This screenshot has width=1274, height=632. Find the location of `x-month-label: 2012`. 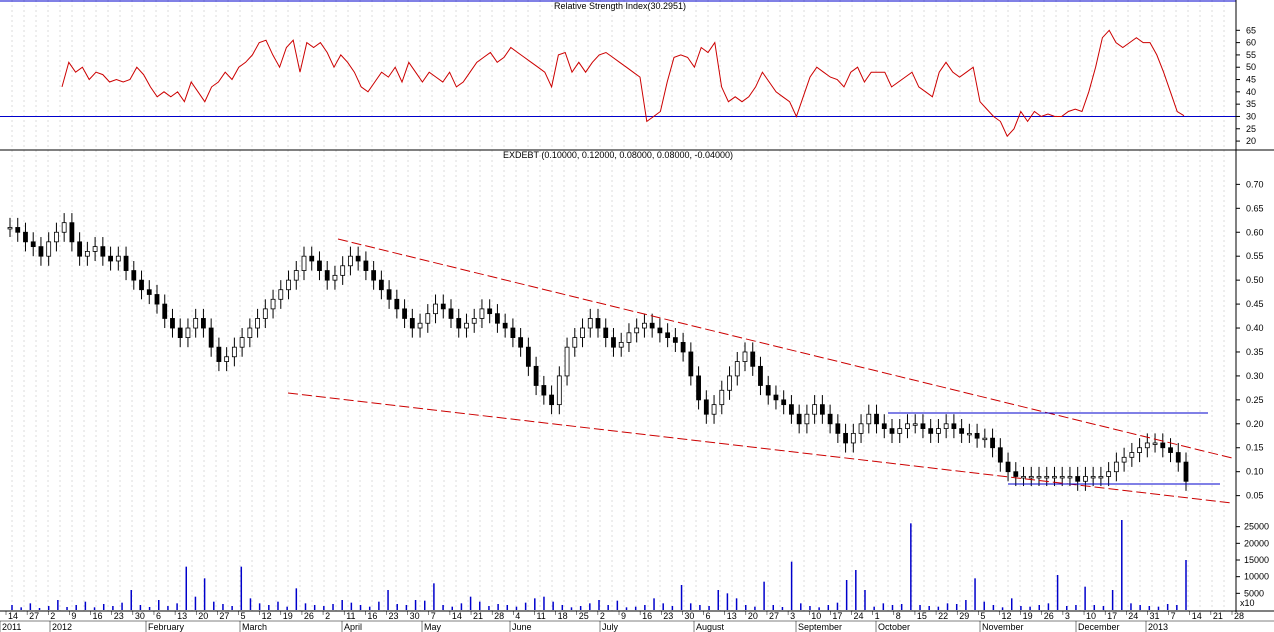

x-month-label: 2012 is located at coordinates (62, 627).